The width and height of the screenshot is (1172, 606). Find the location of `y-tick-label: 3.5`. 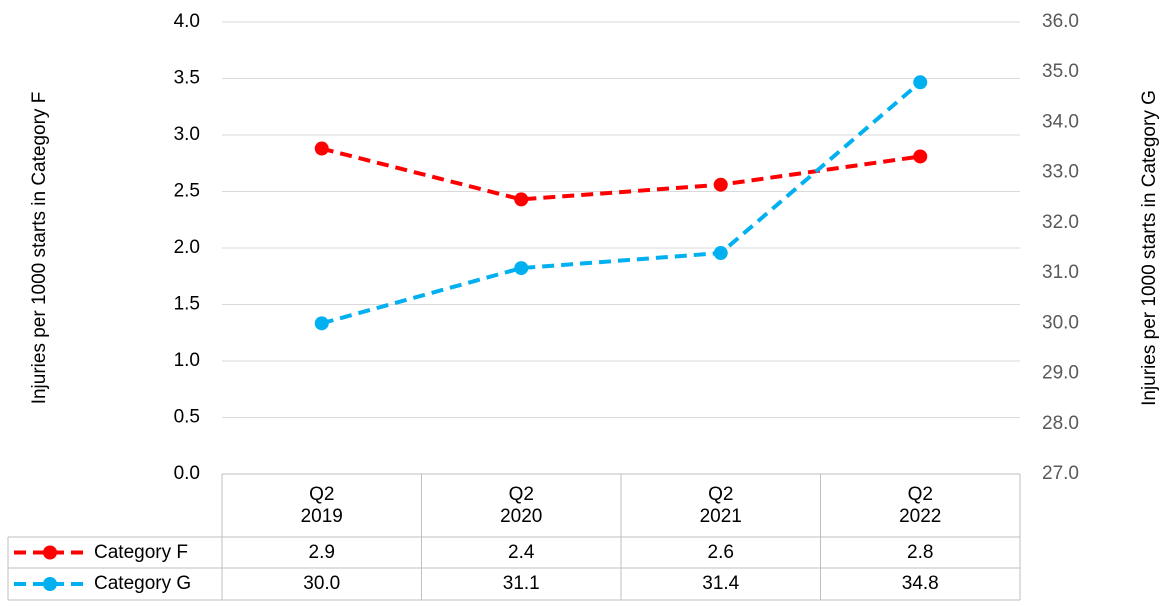

y-tick-label: 3.5 is located at coordinates (187, 78).